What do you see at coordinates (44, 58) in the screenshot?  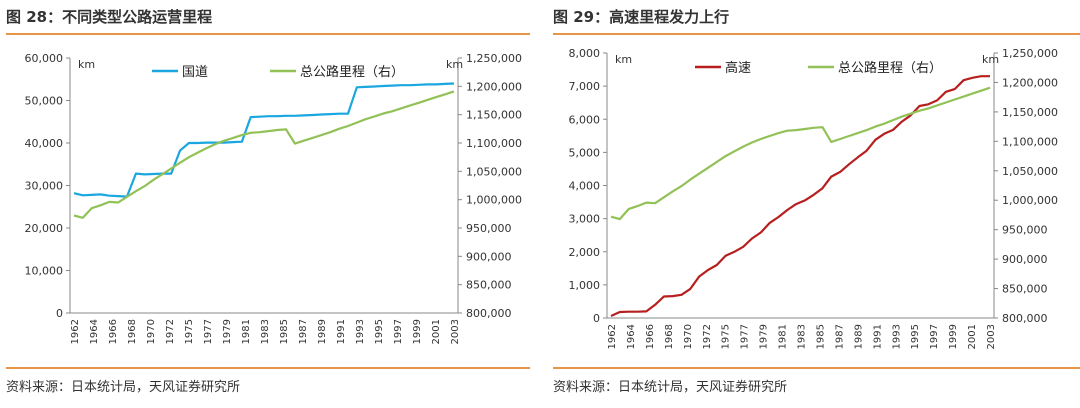 I see `left-tick-label: 60,000` at bounding box center [44, 58].